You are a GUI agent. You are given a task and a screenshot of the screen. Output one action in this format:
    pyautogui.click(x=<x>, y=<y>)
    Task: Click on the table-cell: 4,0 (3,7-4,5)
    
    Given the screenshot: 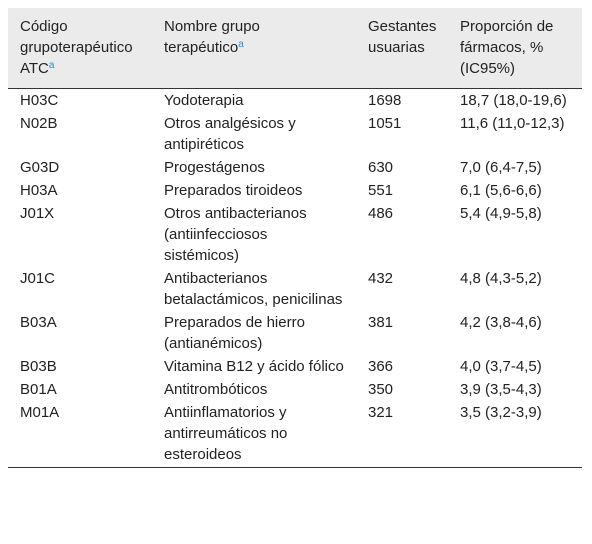 What is the action you would take?
    pyautogui.click(x=501, y=366)
    